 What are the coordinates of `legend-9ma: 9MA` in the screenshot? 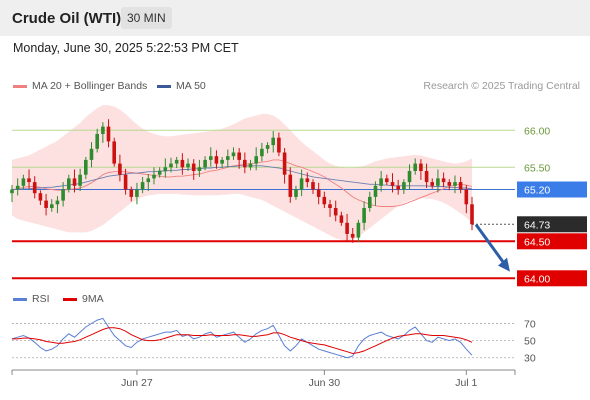 It's located at (83, 299).